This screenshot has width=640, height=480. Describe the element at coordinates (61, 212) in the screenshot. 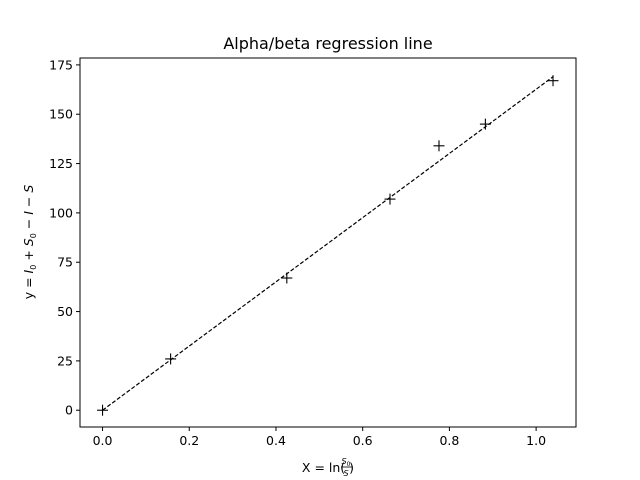

I see `y-tick-label: 100` at that location.